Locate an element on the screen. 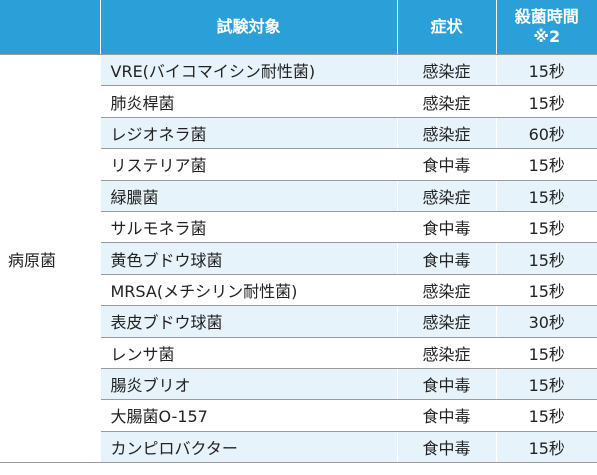 The height and width of the screenshot is (475, 597). table-row: MRSA(メチシリン耐性菌) 感染症 15秒 is located at coordinates (298, 290).